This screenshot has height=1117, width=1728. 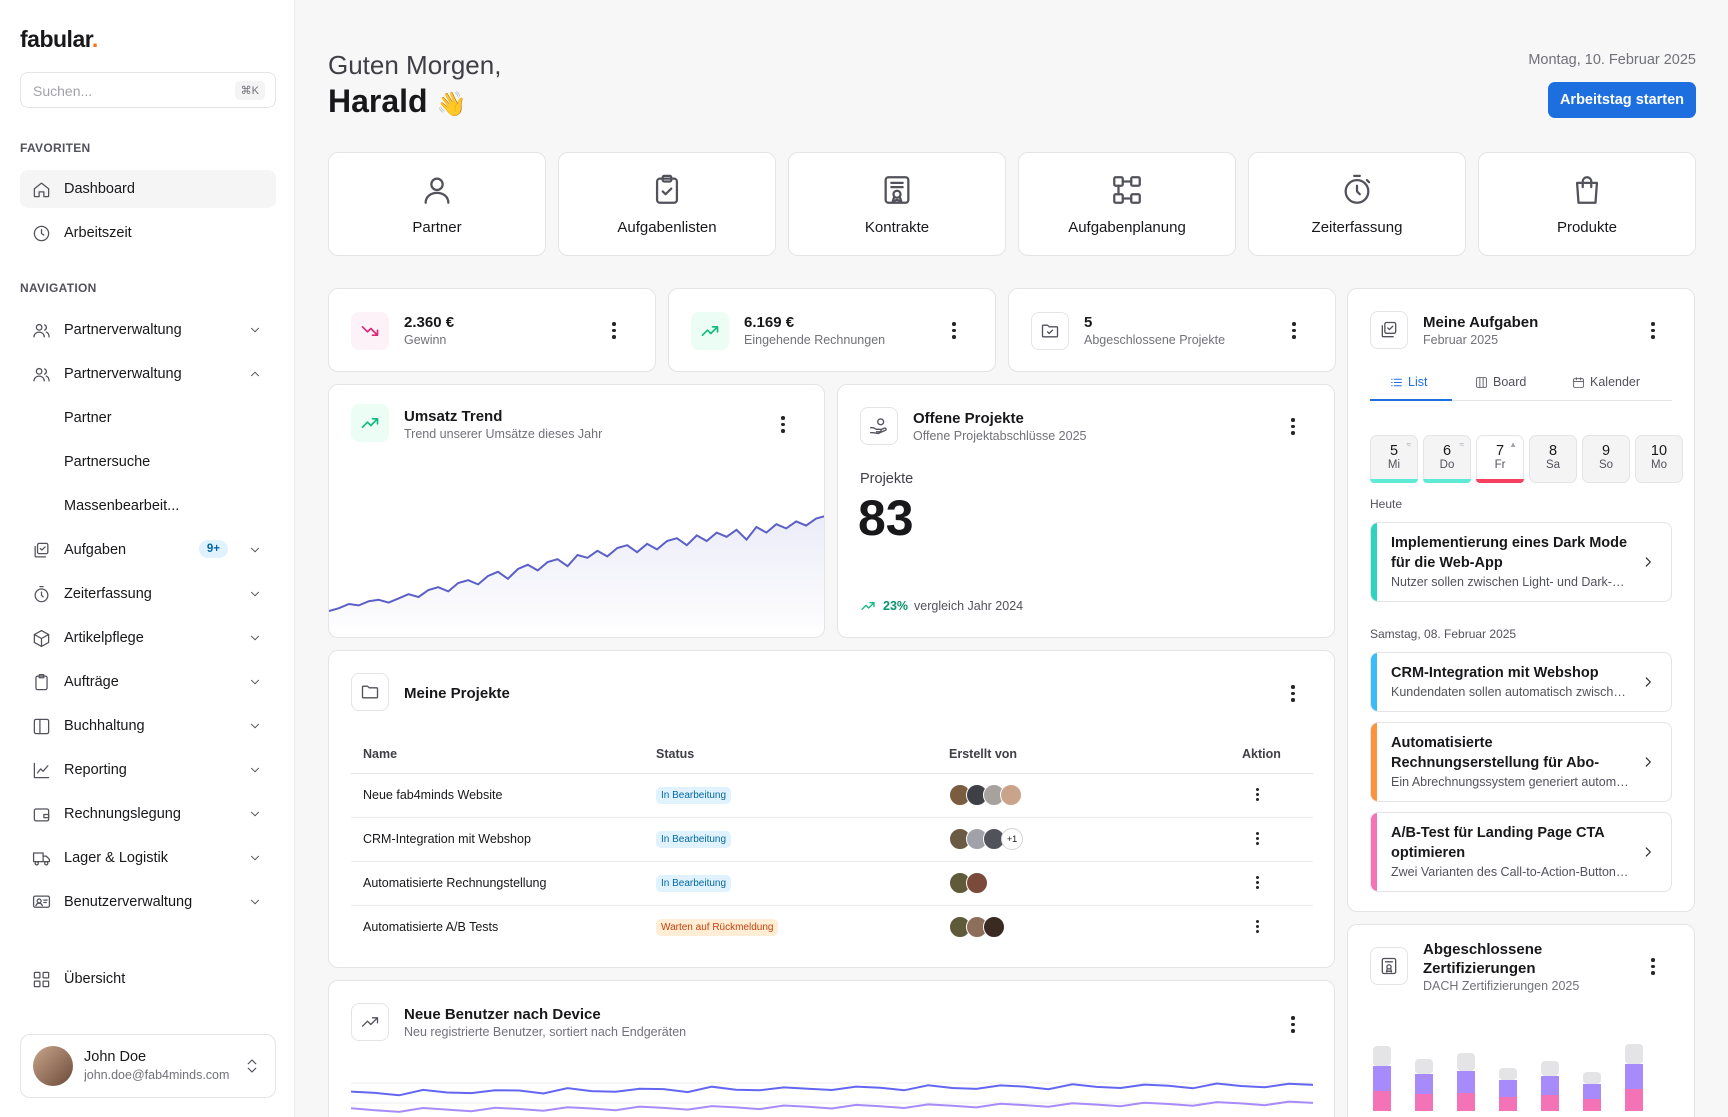 I want to click on day-mi: 5 Mi ≈, so click(x=1394, y=459).